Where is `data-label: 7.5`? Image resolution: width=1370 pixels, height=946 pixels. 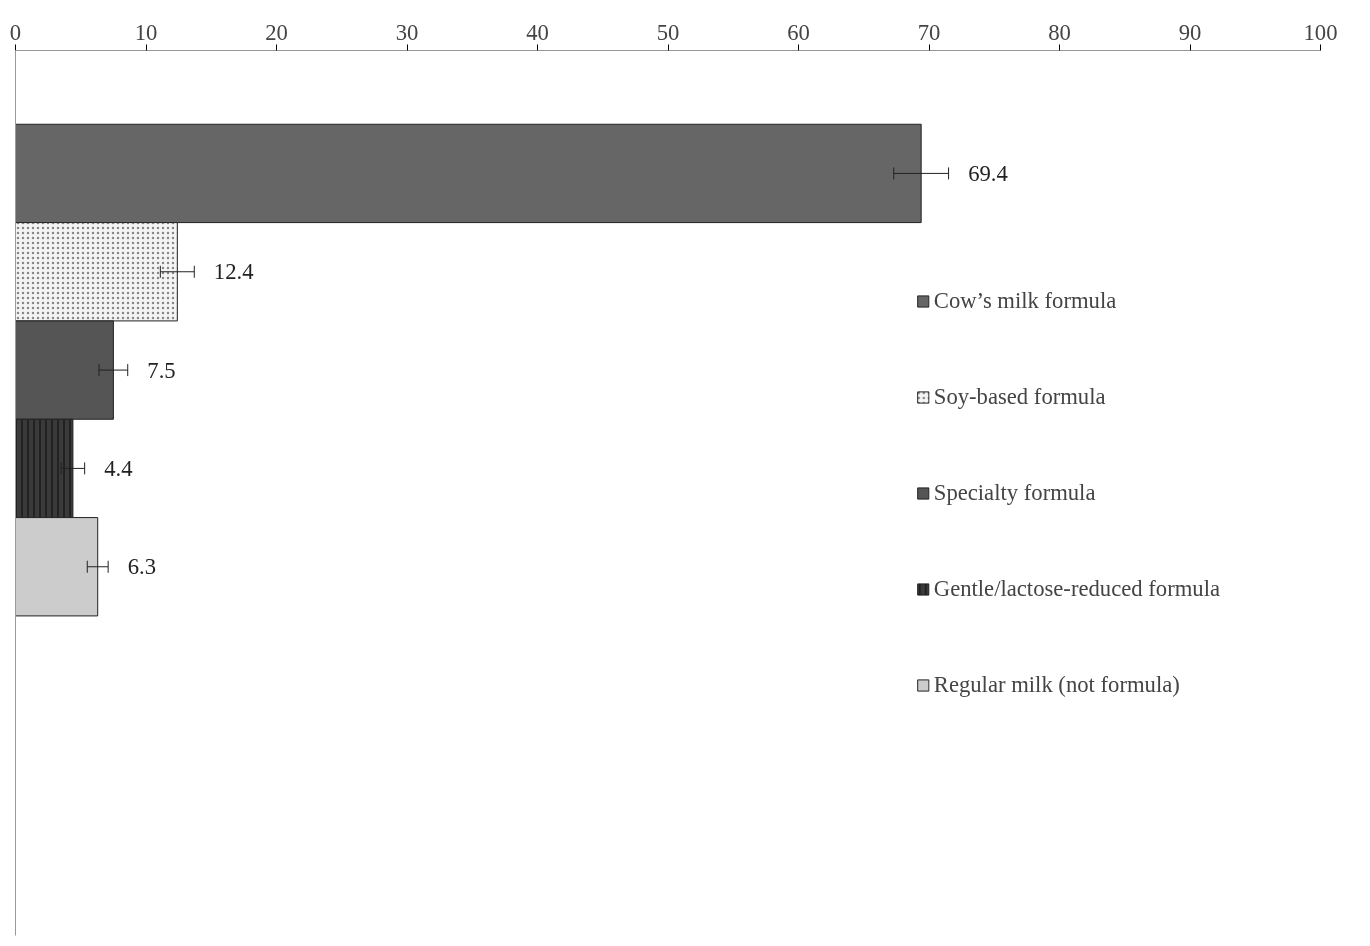 data-label: 7.5 is located at coordinates (161, 370).